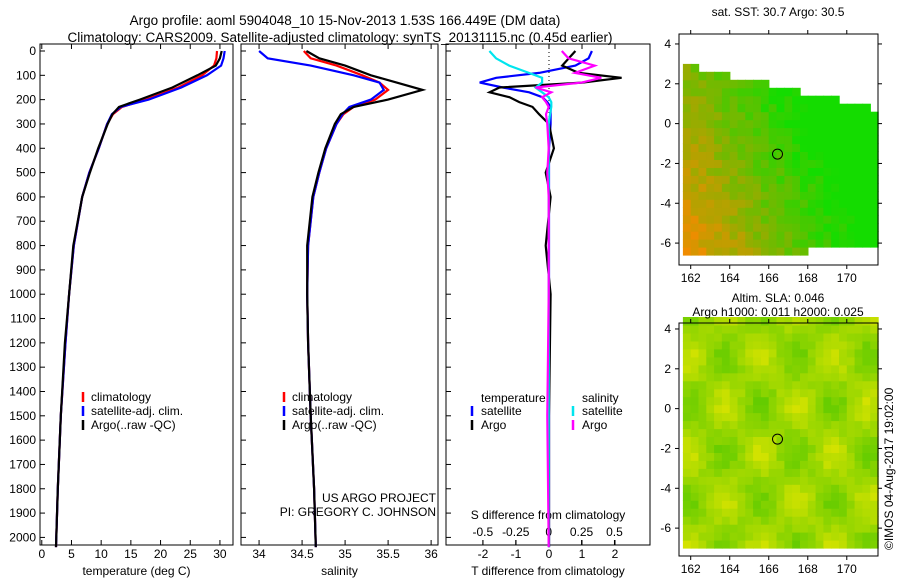 Image resolution: width=900 pixels, height=580 pixels. I want to click on lat-tick-label: 2, so click(667, 84).